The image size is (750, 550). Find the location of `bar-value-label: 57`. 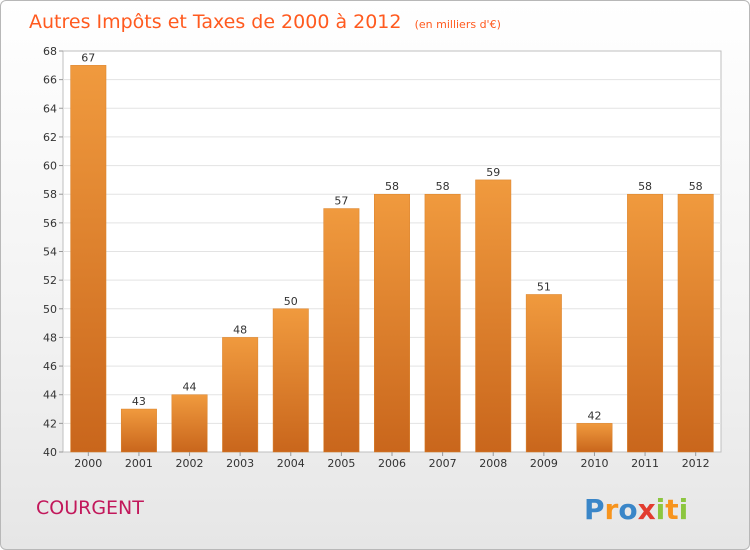

bar-value-label: 57 is located at coordinates (341, 201).